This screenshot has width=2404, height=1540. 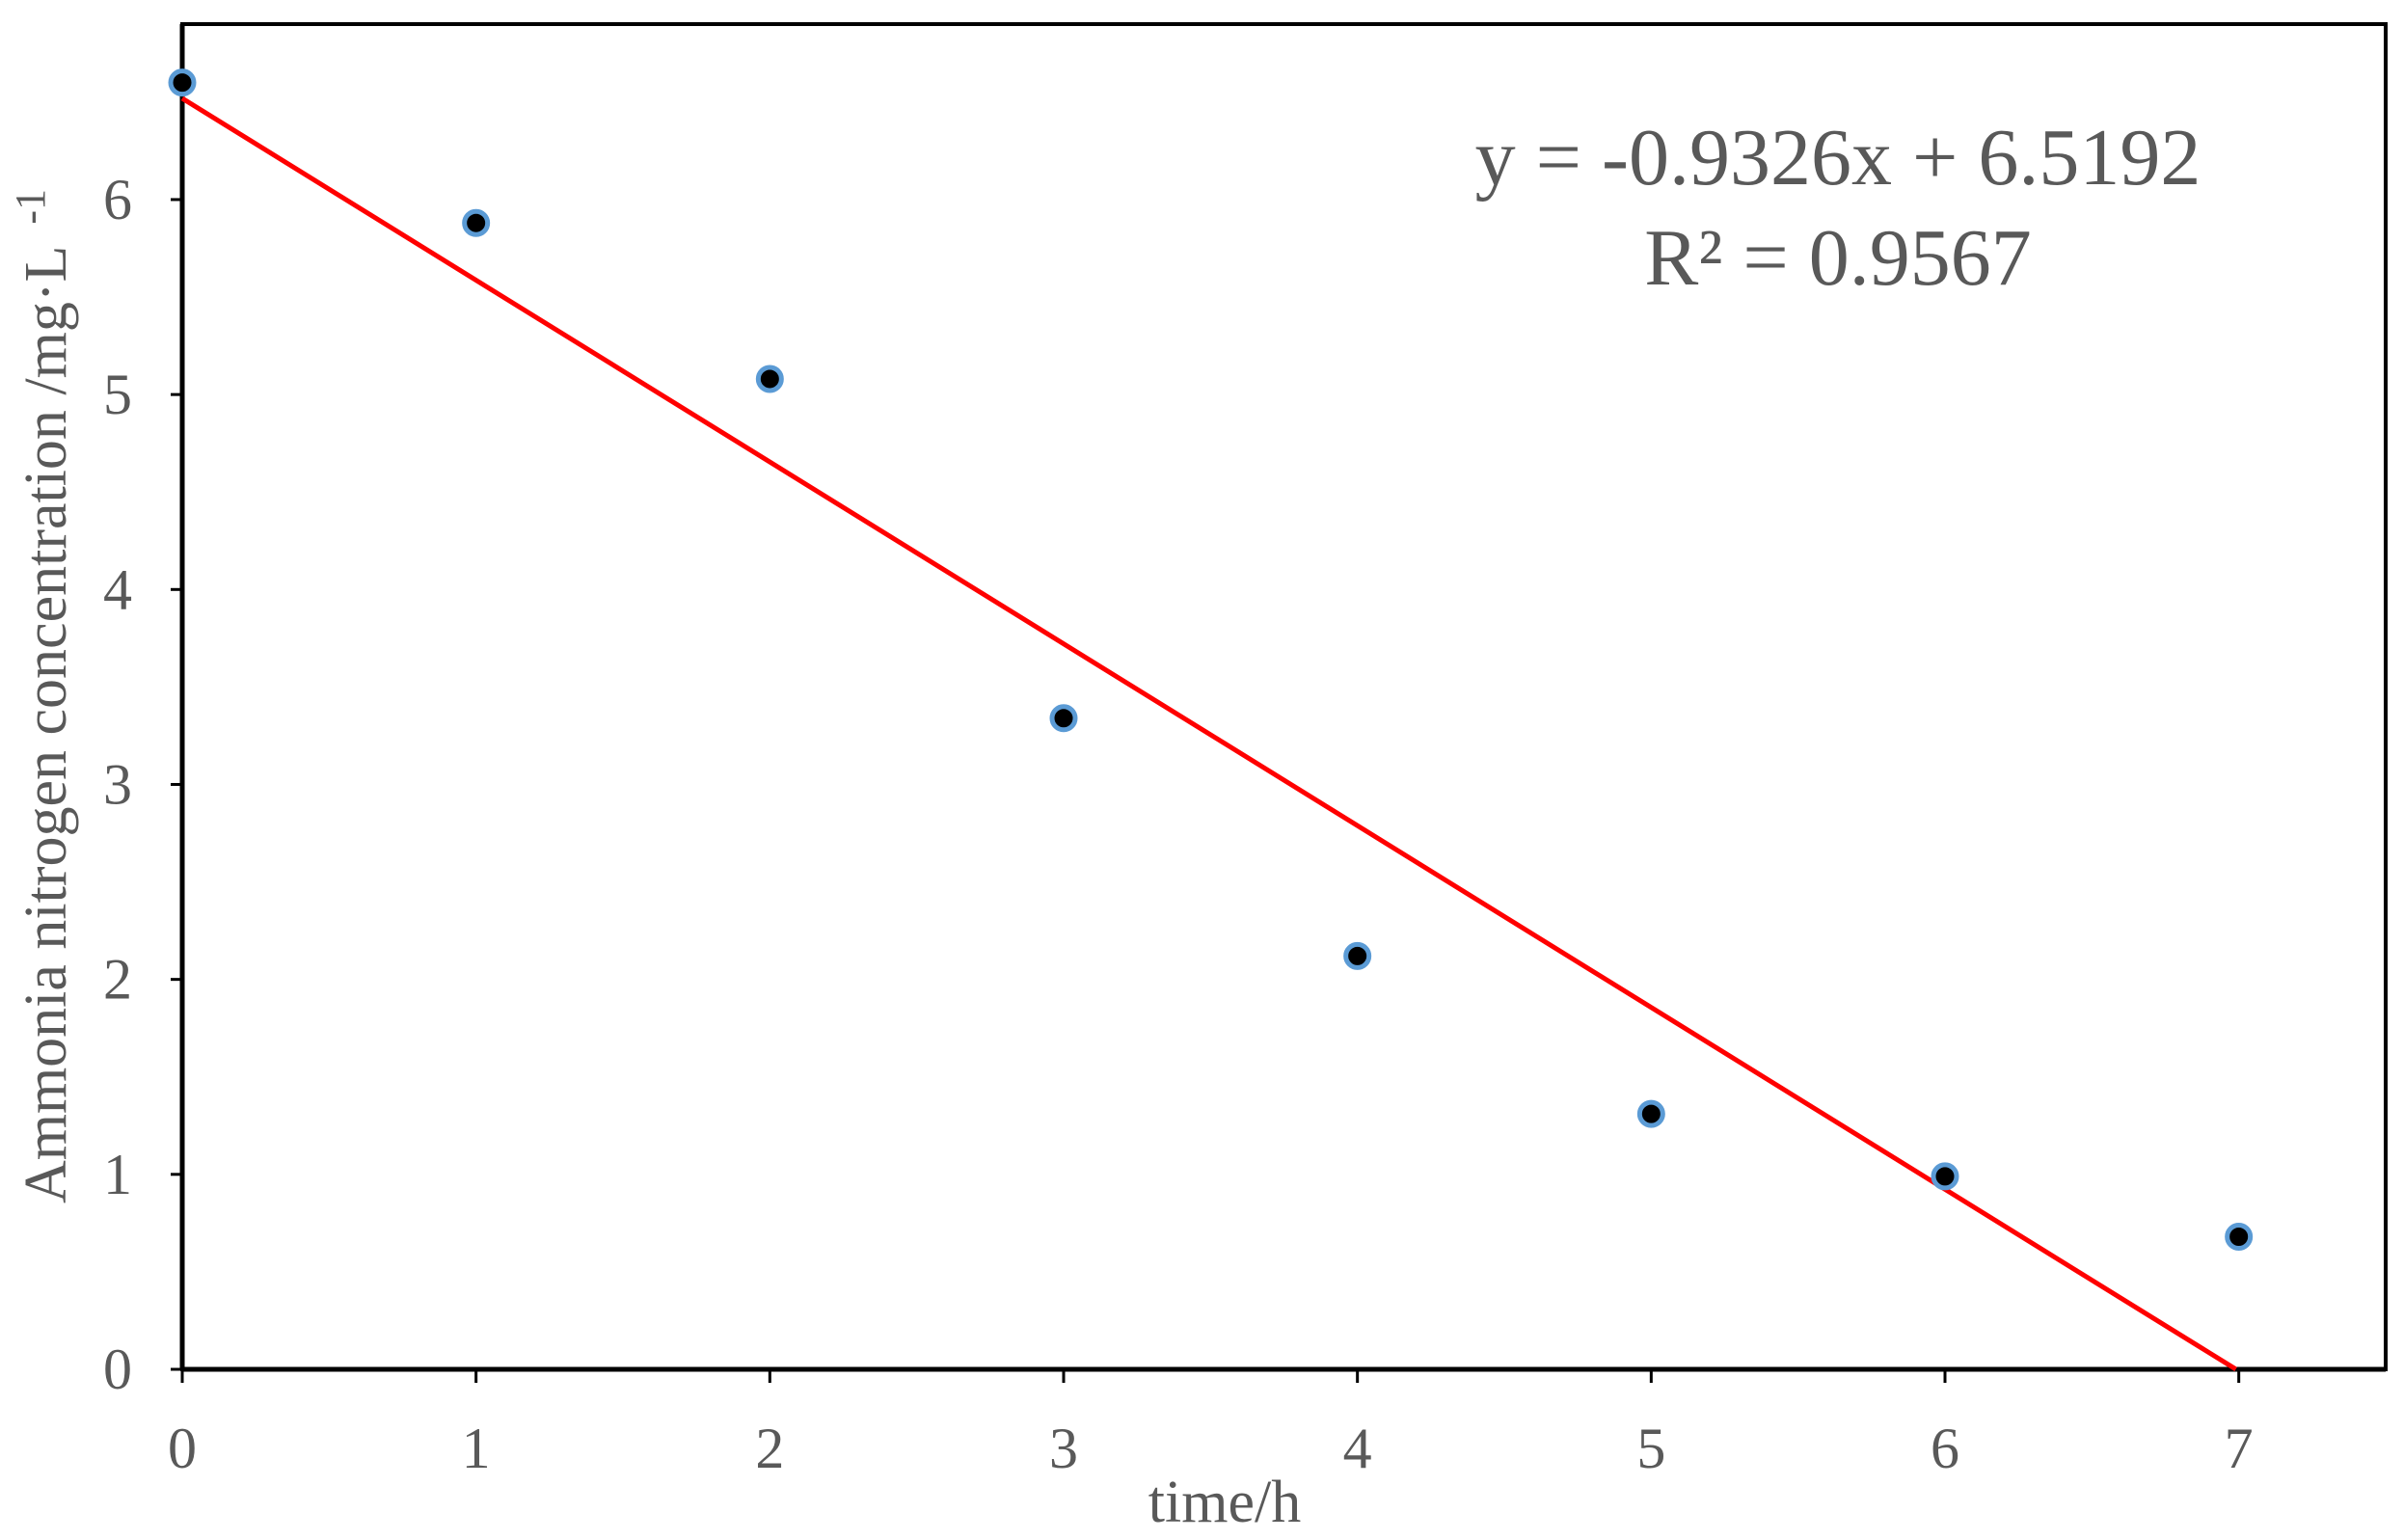 I want to click on y-tick-label: 1, so click(x=117, y=1174).